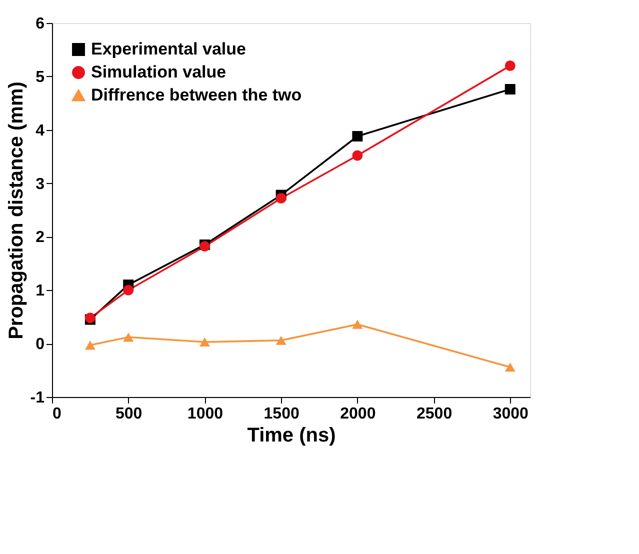 The image size is (639, 554). Describe the element at coordinates (40, 131) in the screenshot. I see `y-tick-label: 4` at that location.